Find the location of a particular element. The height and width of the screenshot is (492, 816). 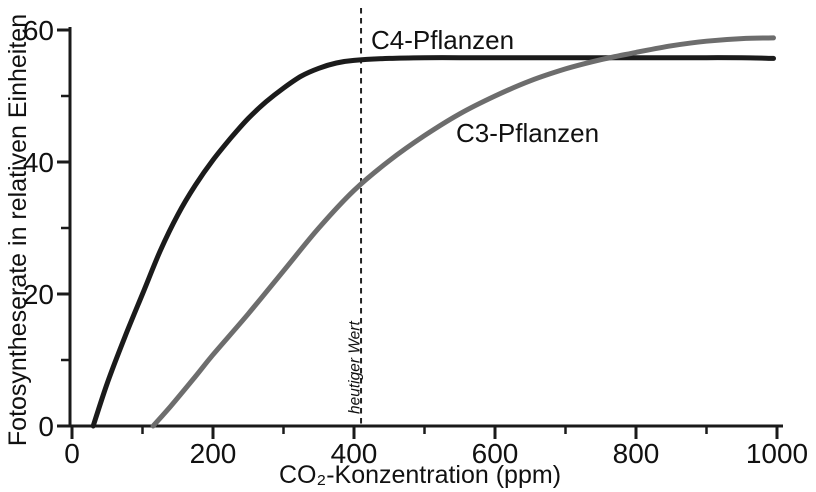

x-tick-label: 0 is located at coordinates (72, 453).